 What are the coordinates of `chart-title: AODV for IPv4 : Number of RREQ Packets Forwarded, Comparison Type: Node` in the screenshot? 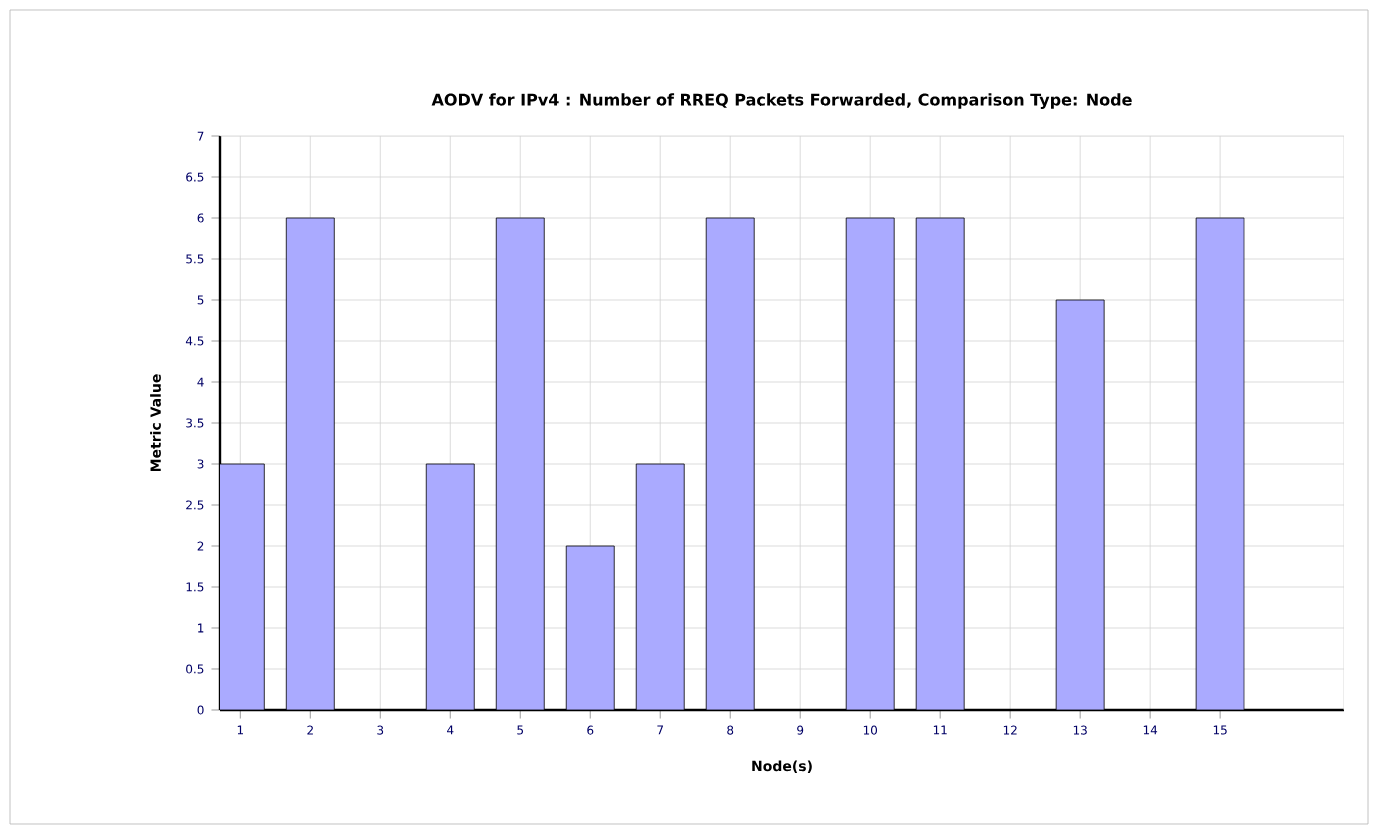 It's located at (781, 101).